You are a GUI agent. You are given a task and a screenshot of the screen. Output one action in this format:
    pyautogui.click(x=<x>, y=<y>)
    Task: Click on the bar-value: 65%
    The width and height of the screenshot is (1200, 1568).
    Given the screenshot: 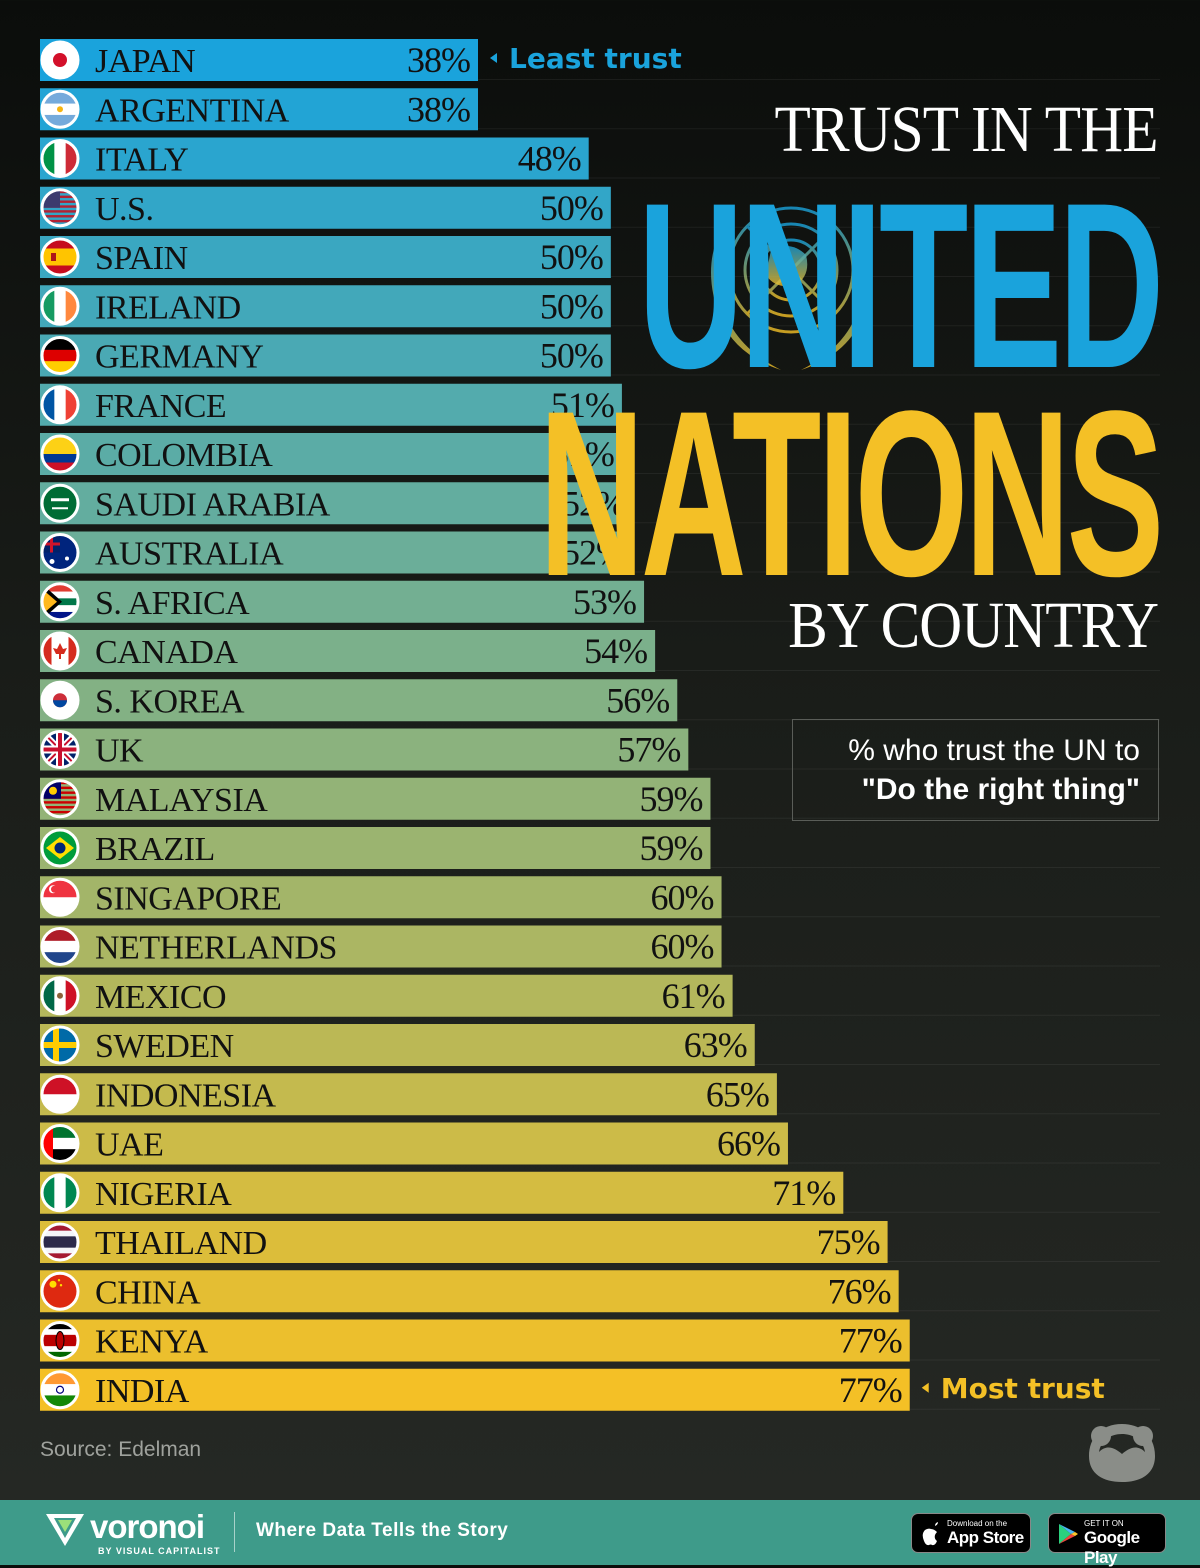 What is the action you would take?
    pyautogui.click(x=737, y=1094)
    